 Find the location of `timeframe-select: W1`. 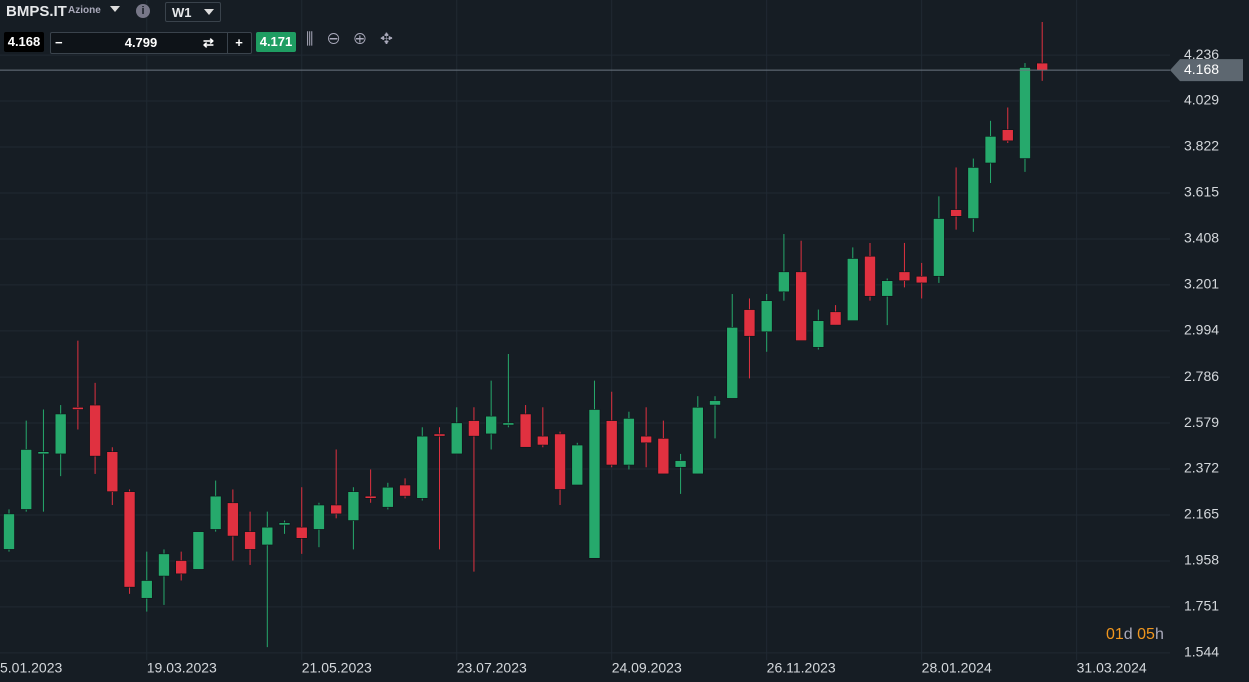

timeframe-select: W1 is located at coordinates (193, 12).